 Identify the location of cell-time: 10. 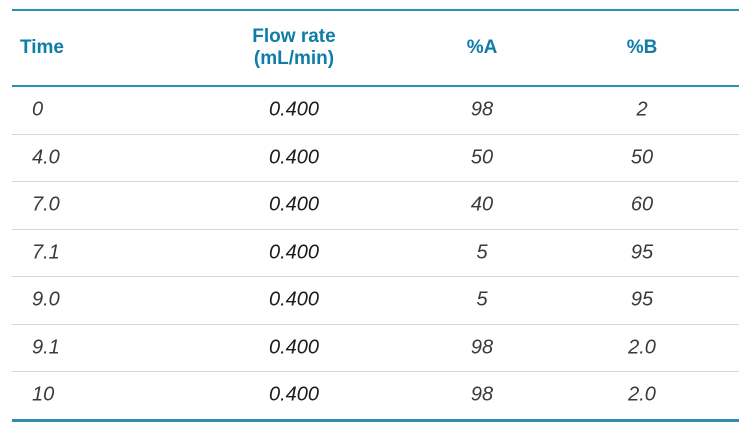
(43, 394).